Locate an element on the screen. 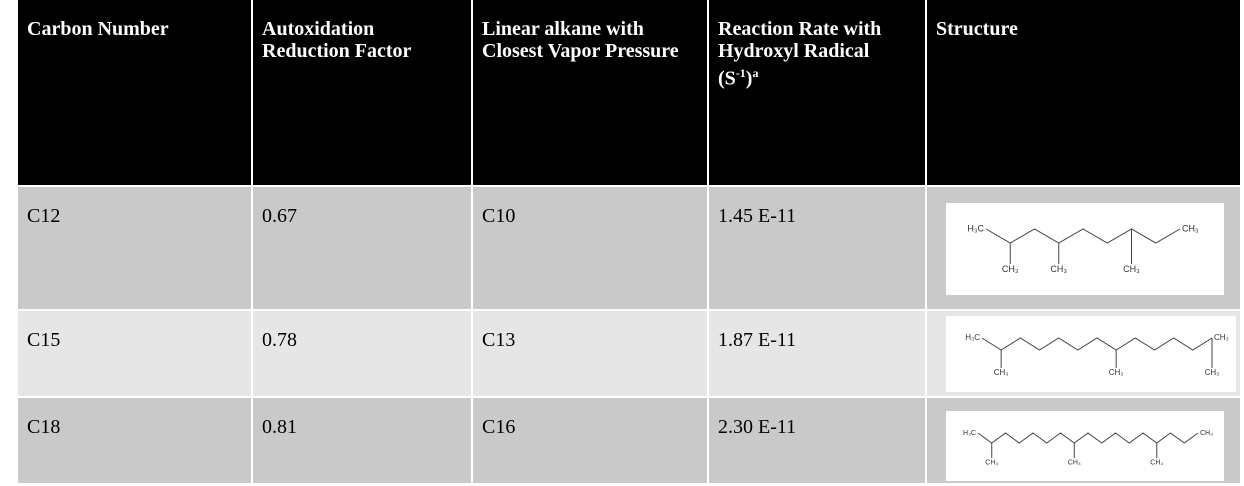 This screenshot has height=486, width=1244. footnote-mark: a is located at coordinates (755, 73).